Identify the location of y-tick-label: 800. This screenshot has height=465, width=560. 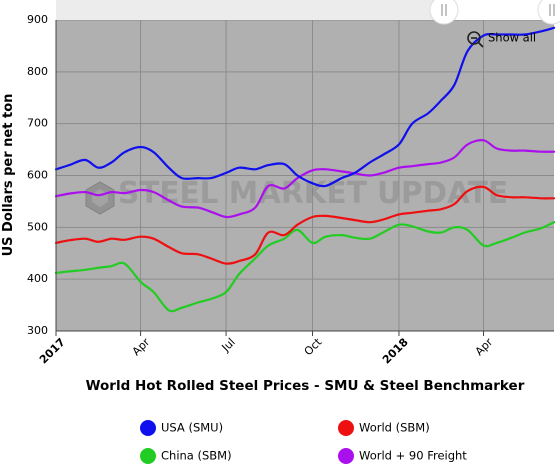
(37, 71).